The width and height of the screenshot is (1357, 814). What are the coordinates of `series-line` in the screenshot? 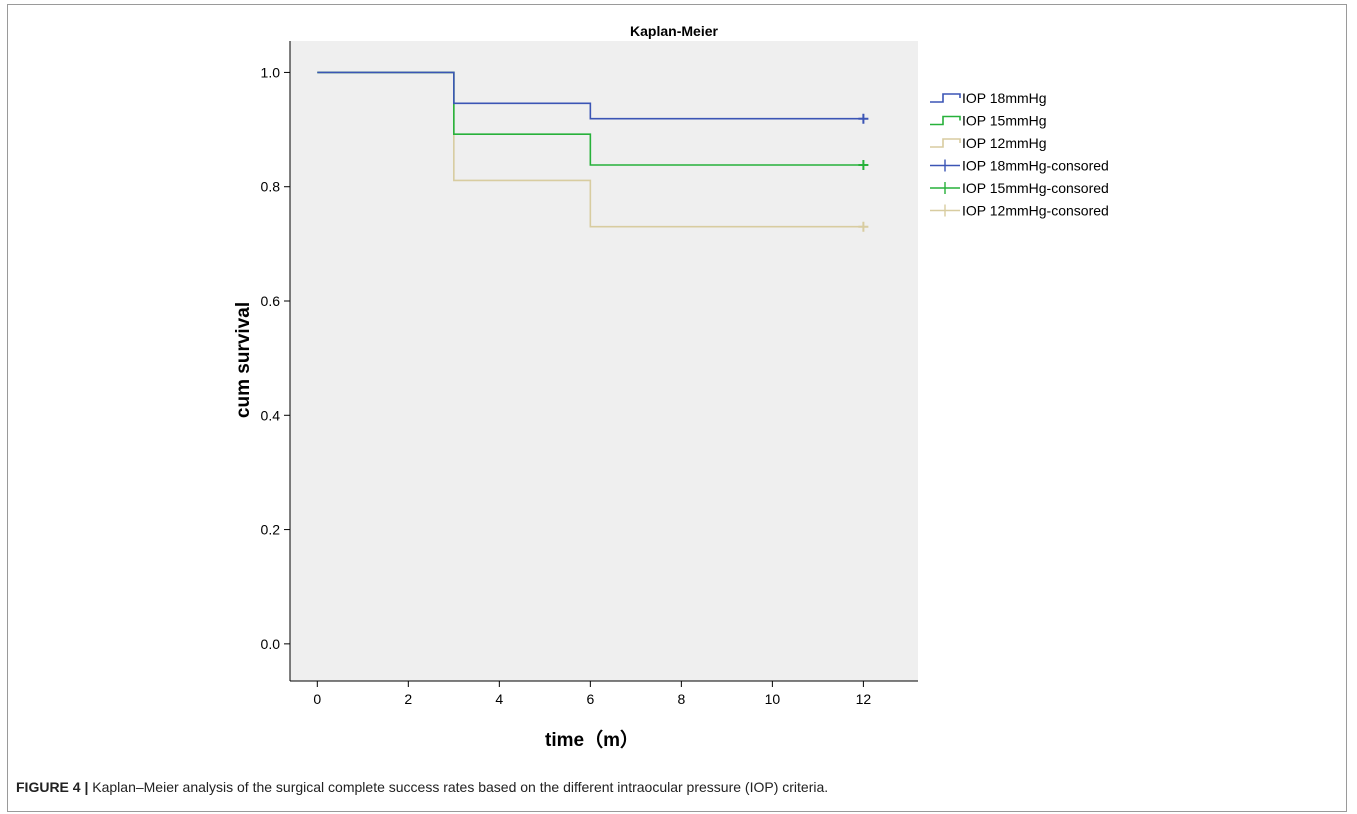 It's located at (590, 95).